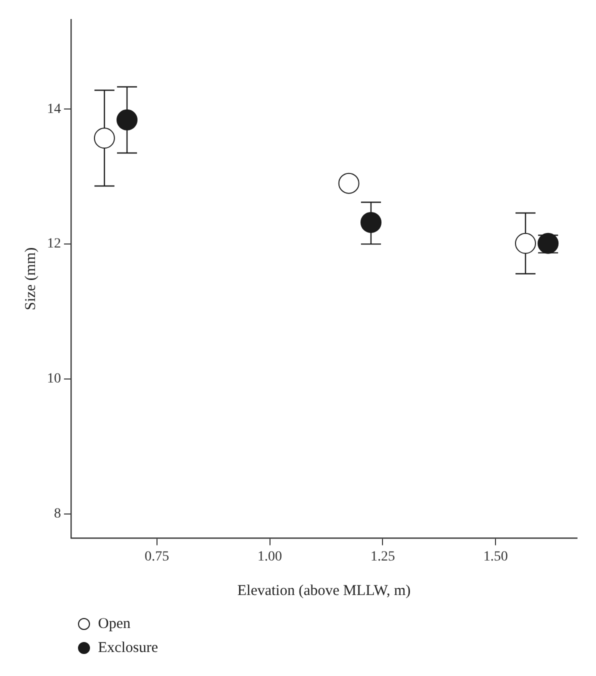 The image size is (596, 676). I want to click on y-tick-label: 8, so click(57, 514).